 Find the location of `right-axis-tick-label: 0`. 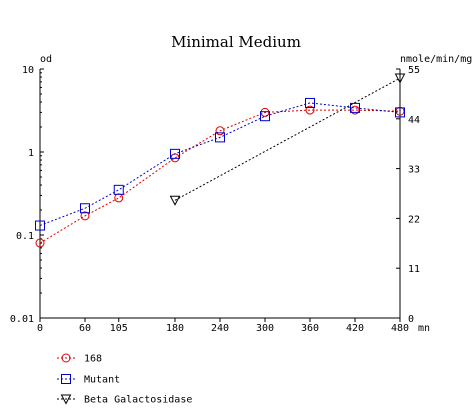

right-axis-tick-label: 0 is located at coordinates (411, 319).